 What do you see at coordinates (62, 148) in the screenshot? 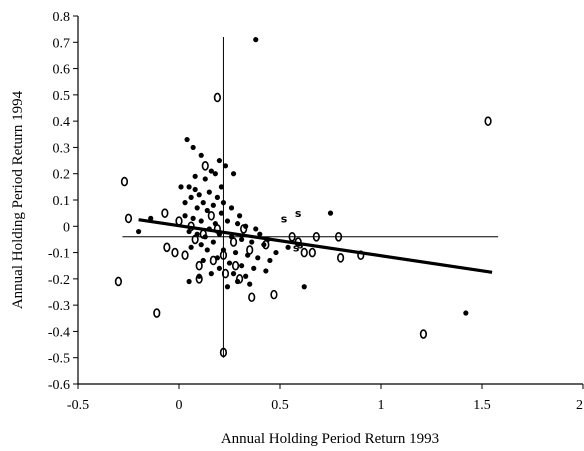
I see `y-tick-label: 0.3` at bounding box center [62, 148].